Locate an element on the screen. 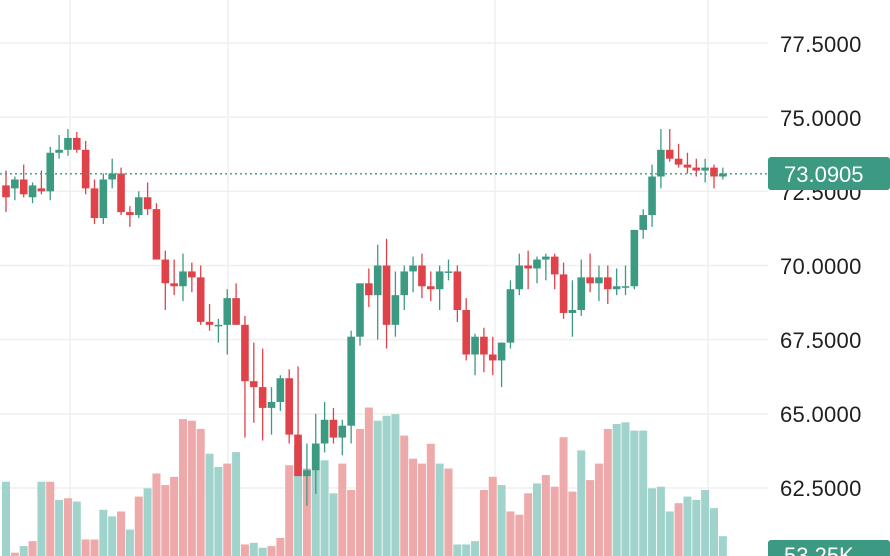 This screenshot has width=890, height=556. y-tick-label: 65.0000 is located at coordinates (821, 414).